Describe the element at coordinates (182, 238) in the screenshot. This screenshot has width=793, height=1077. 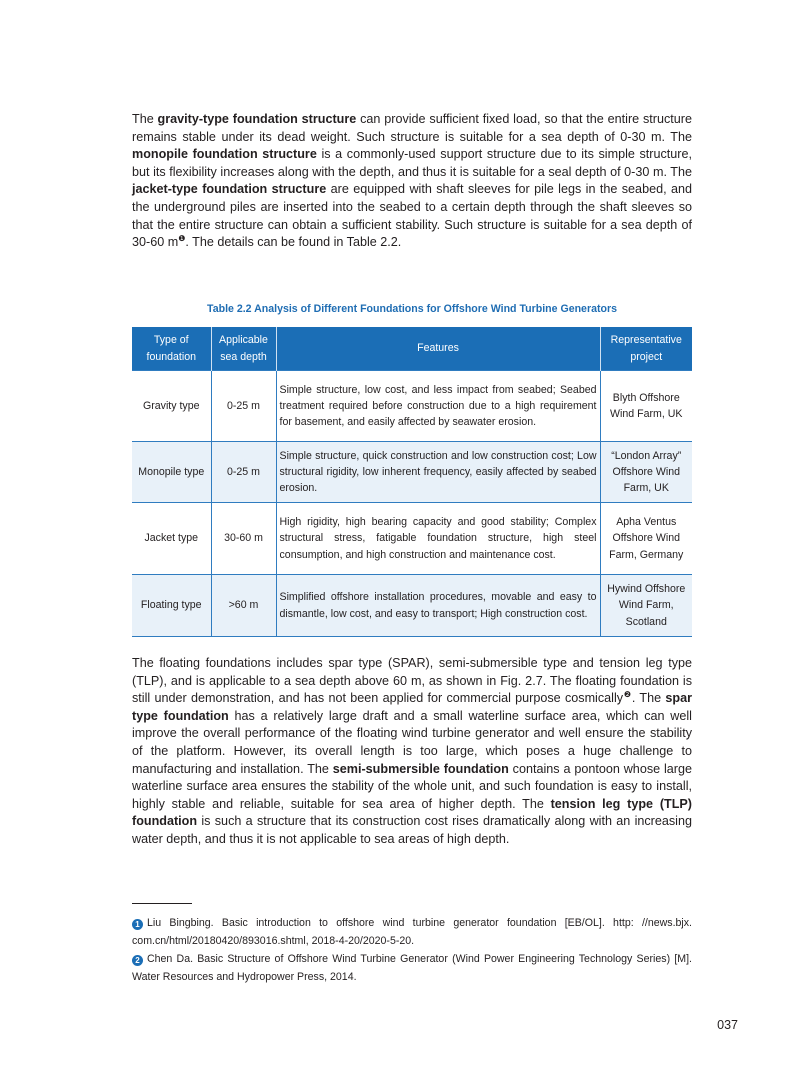
I see `footnote-reference: ❶` at that location.